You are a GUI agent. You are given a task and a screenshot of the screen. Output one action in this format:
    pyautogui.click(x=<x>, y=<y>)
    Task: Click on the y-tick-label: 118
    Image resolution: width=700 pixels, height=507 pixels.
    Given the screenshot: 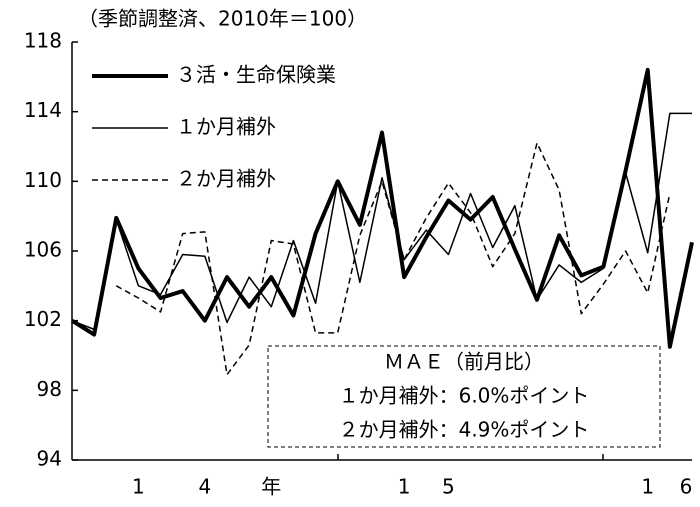 What is the action you would take?
    pyautogui.click(x=43, y=41)
    